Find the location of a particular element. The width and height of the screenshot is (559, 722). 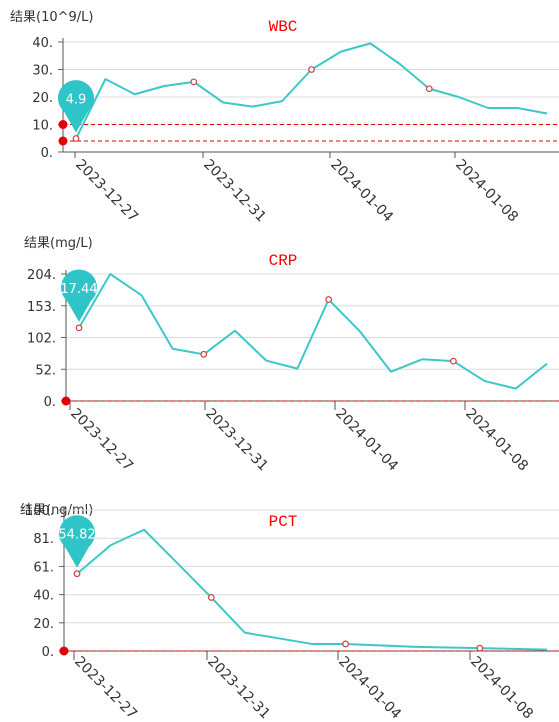

y-tick-label: 153. is located at coordinates (41, 307).